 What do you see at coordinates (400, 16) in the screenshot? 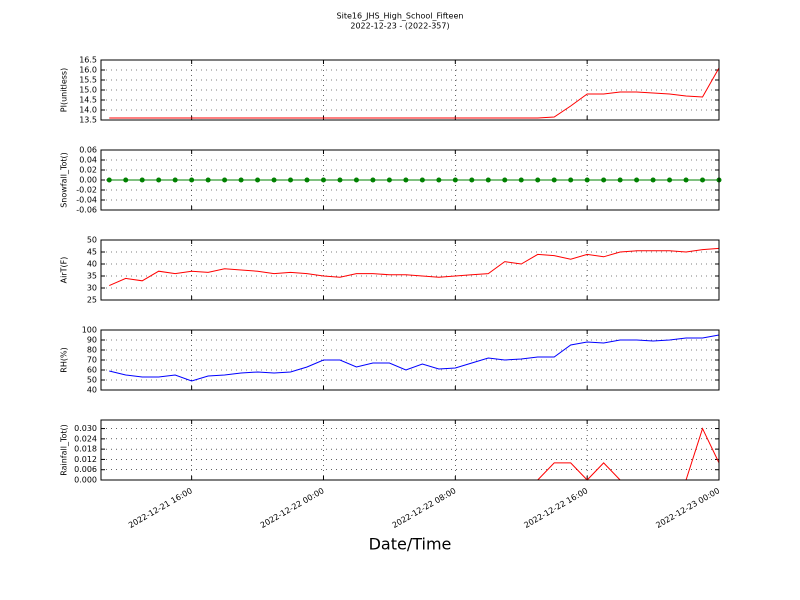
I see `chart-title: Site16_JHS_High_School_Fifteen` at bounding box center [400, 16].